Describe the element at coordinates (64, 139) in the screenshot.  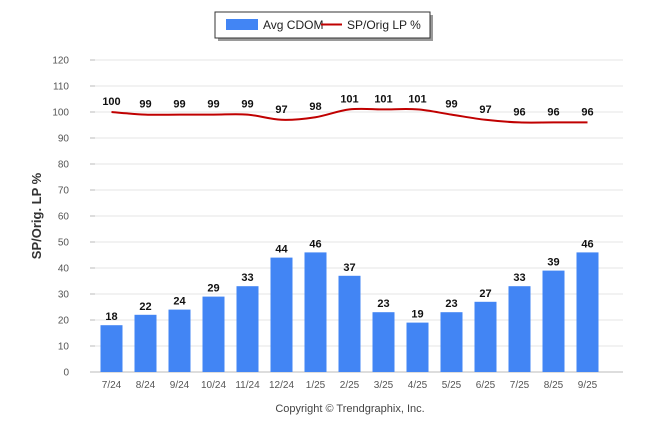
I see `y-tick-label: 90` at that location.